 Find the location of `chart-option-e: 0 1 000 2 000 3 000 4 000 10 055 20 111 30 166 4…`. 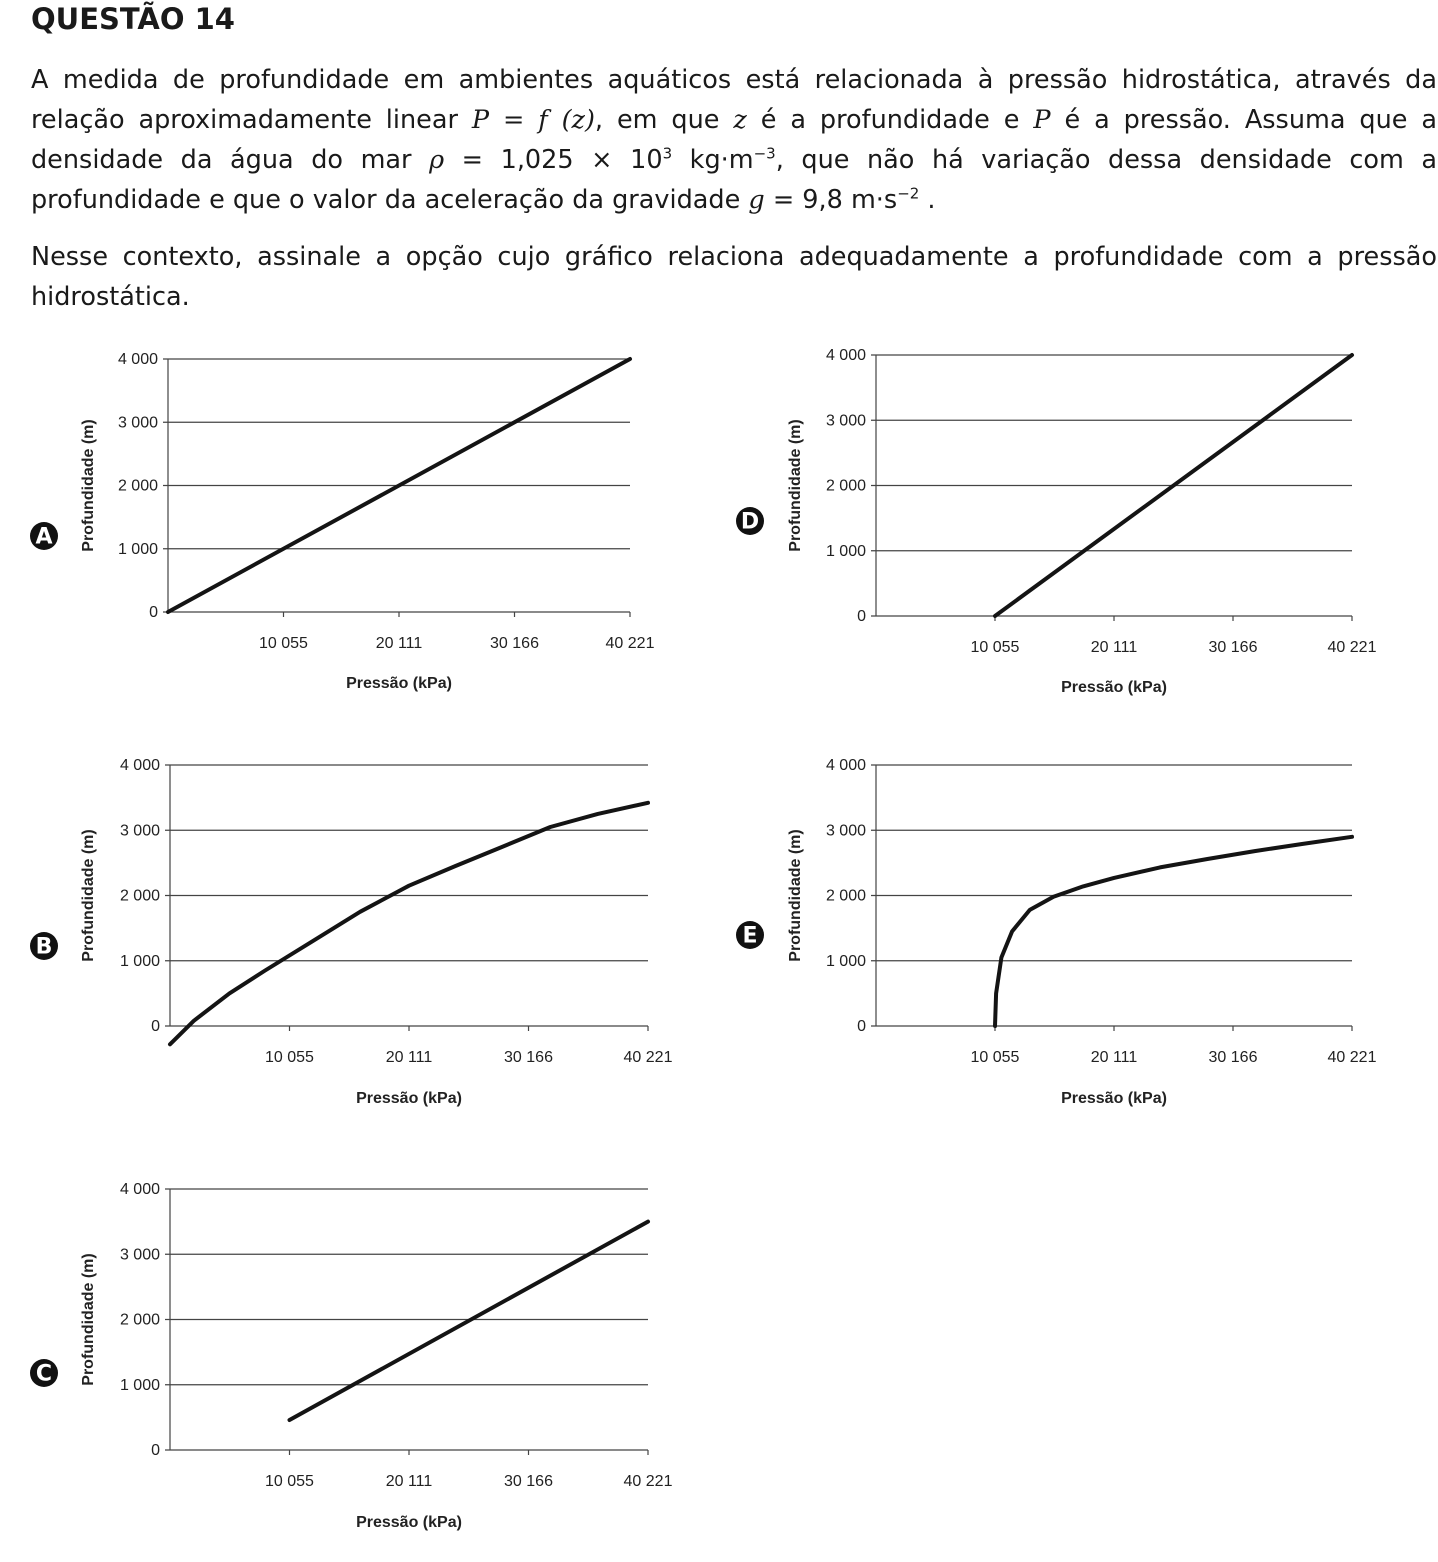

chart-option-e: 0 1 000 2 000 3 000 4 000 10 055 20 111 30 166 4… is located at coordinates (1056, 932).